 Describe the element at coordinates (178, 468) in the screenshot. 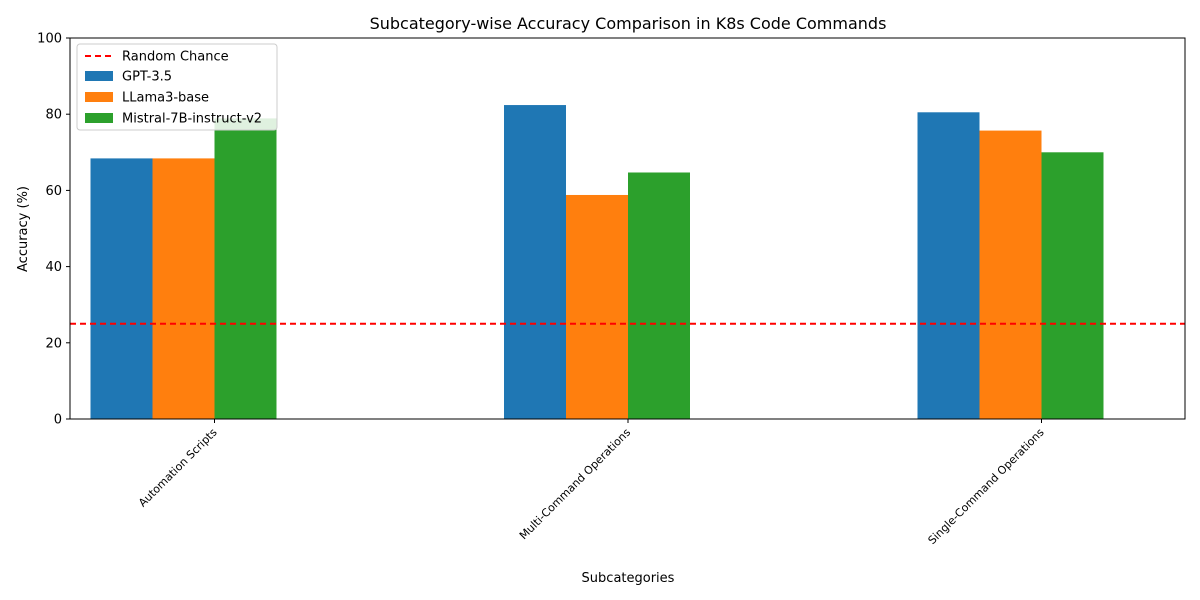

I see `x-tick-label: Automation Scripts` at that location.